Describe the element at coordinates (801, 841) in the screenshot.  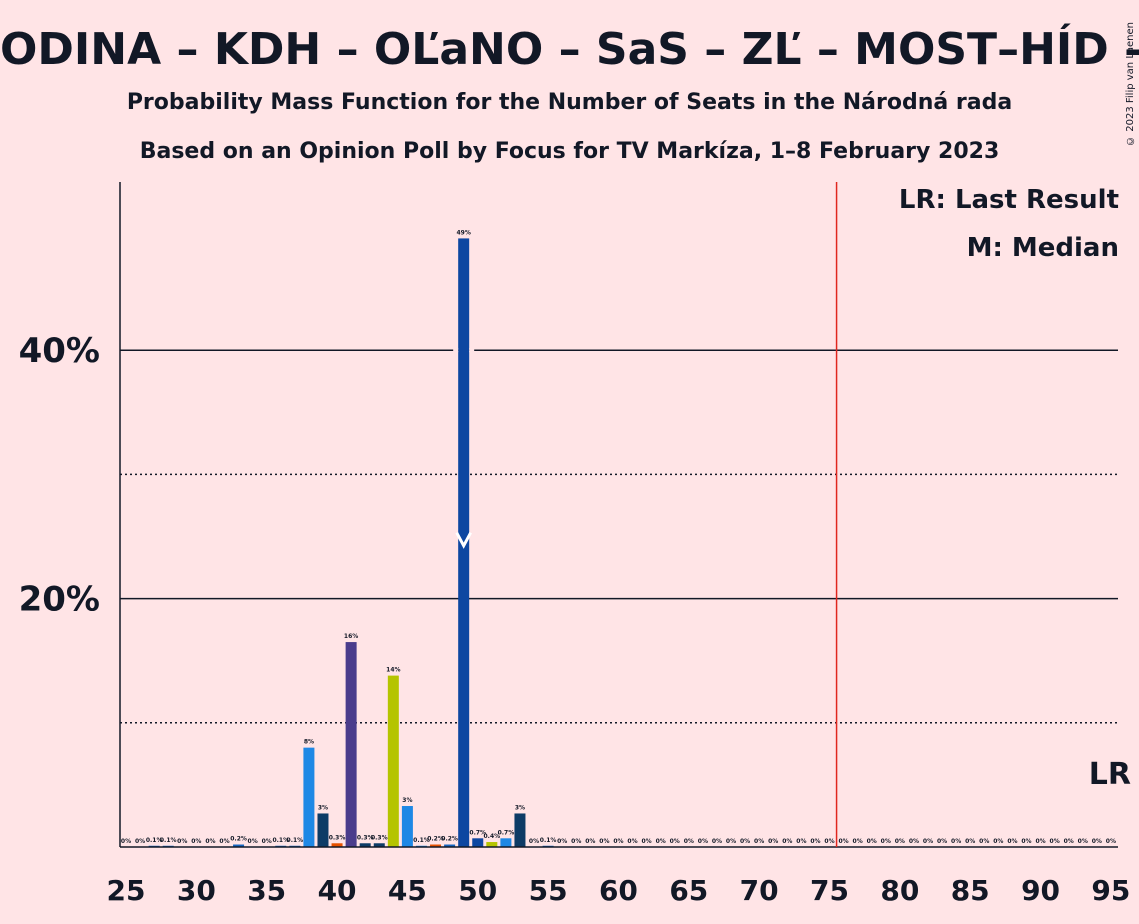
I see `bar-label-seat-73: 0%` at that location.